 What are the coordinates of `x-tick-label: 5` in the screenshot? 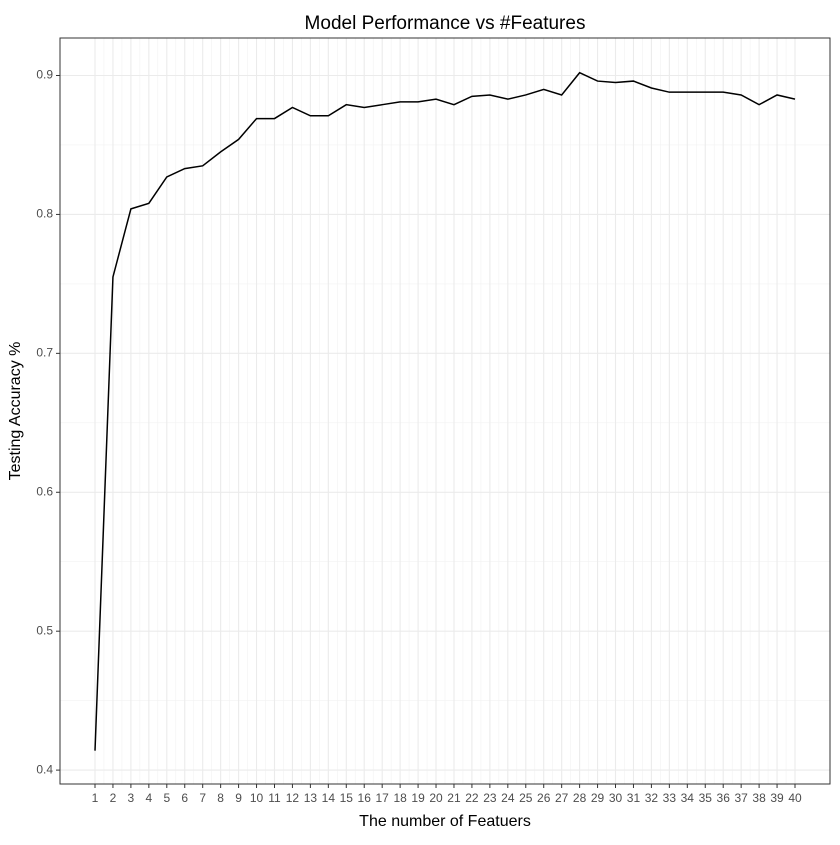 It's located at (166, 798).